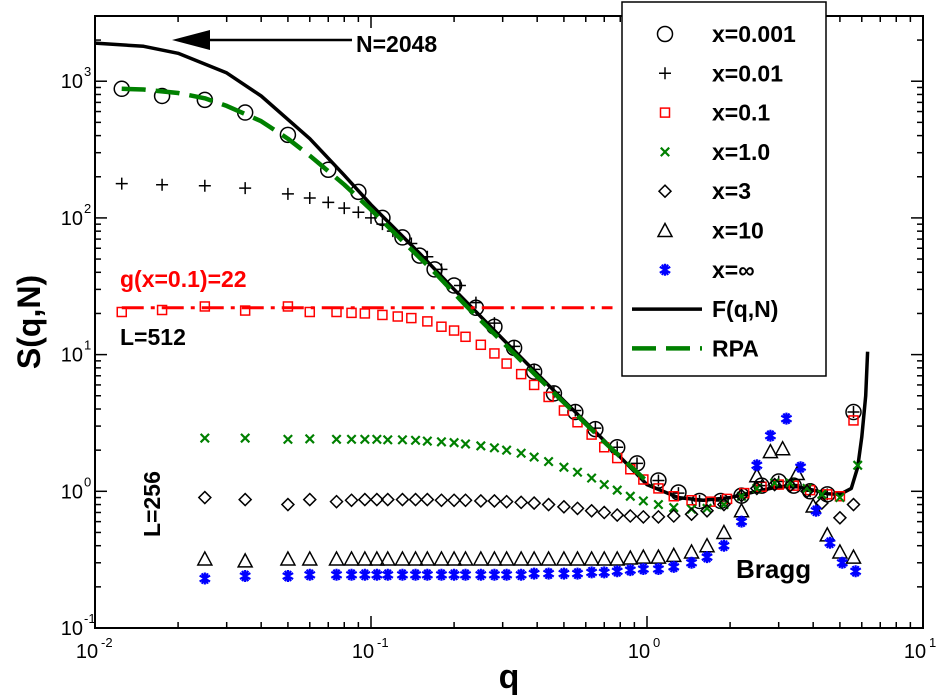 This screenshot has width=941, height=697. Describe the element at coordinates (183, 279) in the screenshot. I see `g-value-label: g(x=0.1)=22` at that location.